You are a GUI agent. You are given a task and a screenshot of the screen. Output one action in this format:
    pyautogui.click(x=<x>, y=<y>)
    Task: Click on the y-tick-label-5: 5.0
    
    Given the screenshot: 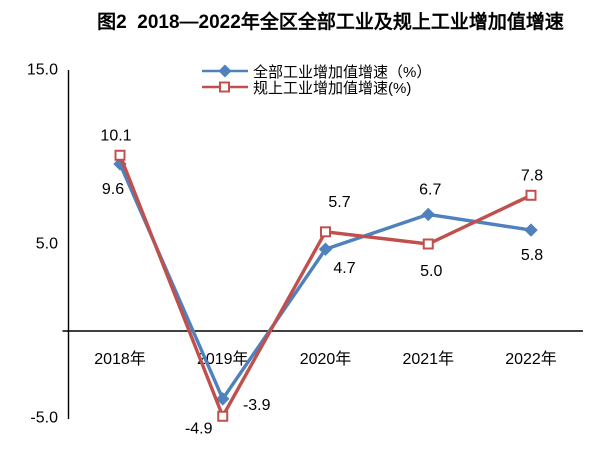 What is the action you would take?
    pyautogui.click(x=47, y=244)
    